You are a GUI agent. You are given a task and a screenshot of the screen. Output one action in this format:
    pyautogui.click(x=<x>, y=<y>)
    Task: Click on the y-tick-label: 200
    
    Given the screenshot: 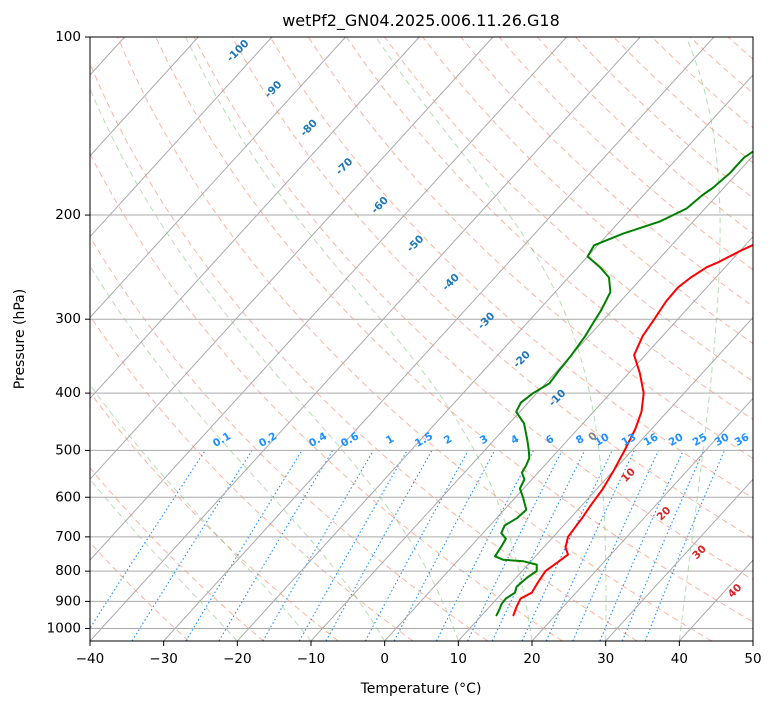 What is the action you would take?
    pyautogui.click(x=68, y=215)
    